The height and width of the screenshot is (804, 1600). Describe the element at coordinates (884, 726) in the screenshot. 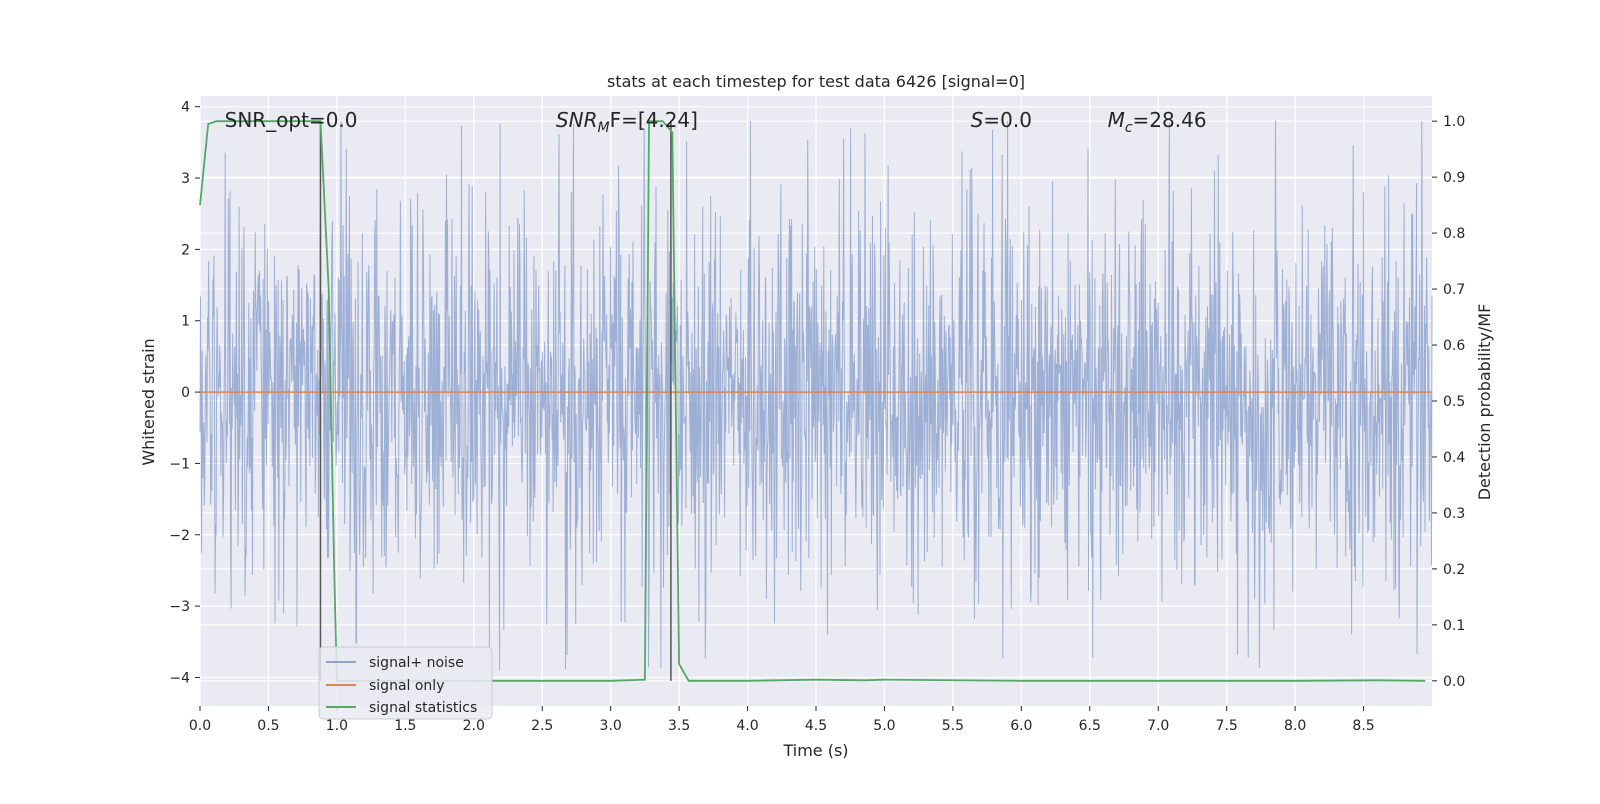

I see `x-tick-label: 5.0` at that location.